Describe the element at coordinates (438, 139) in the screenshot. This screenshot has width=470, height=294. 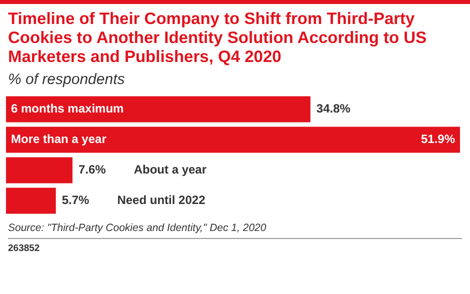
I see `data-label: 51.9%` at that location.